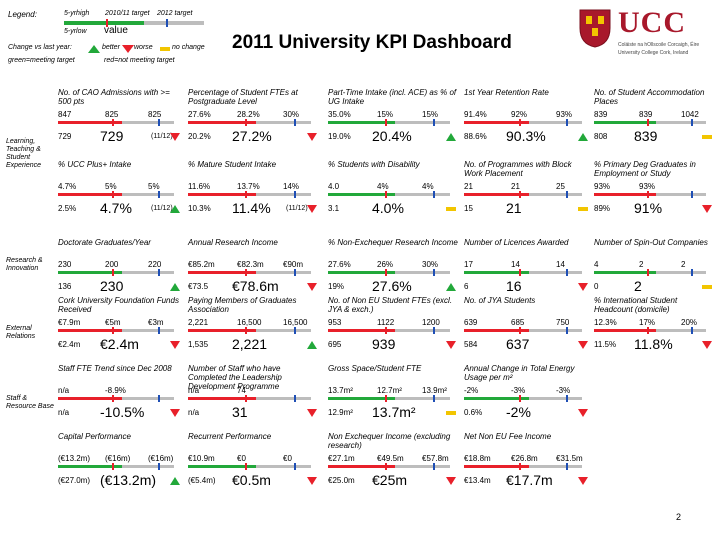  What do you see at coordinates (24, 153) in the screenshot?
I see `section-learning: Learning, Teaching & Student Experience` at bounding box center [24, 153].